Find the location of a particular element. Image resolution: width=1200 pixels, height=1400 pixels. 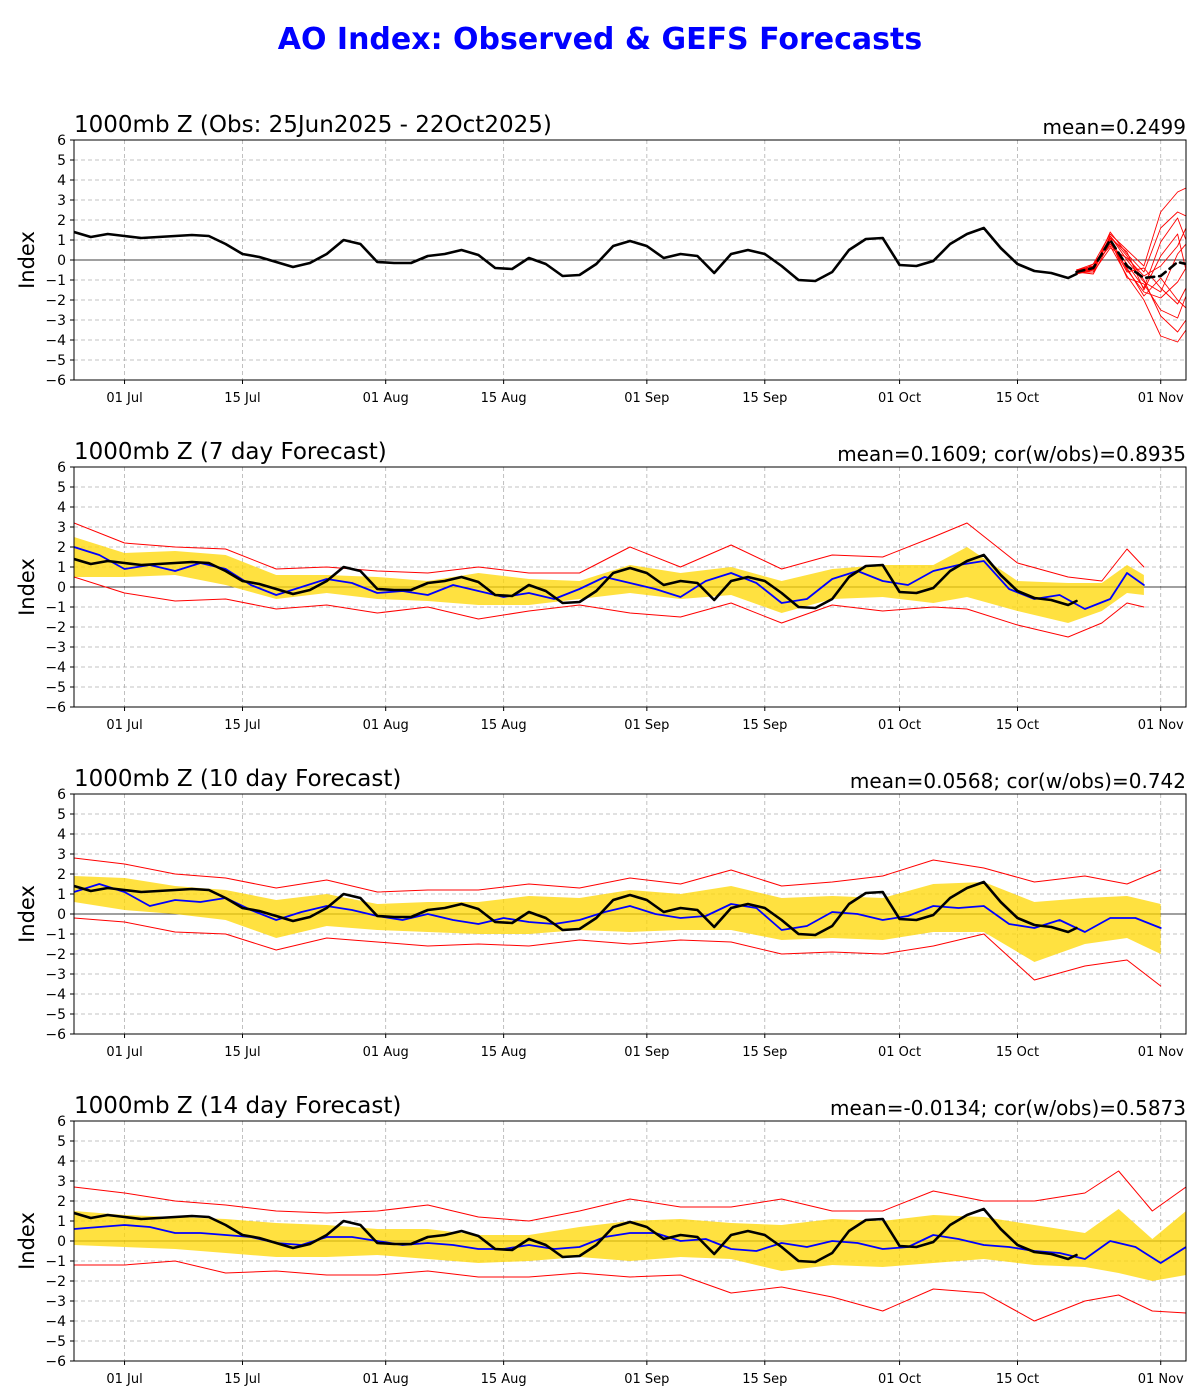

panel-title: 1000mb Z (14 day Forecast) is located at coordinates (237, 1106).